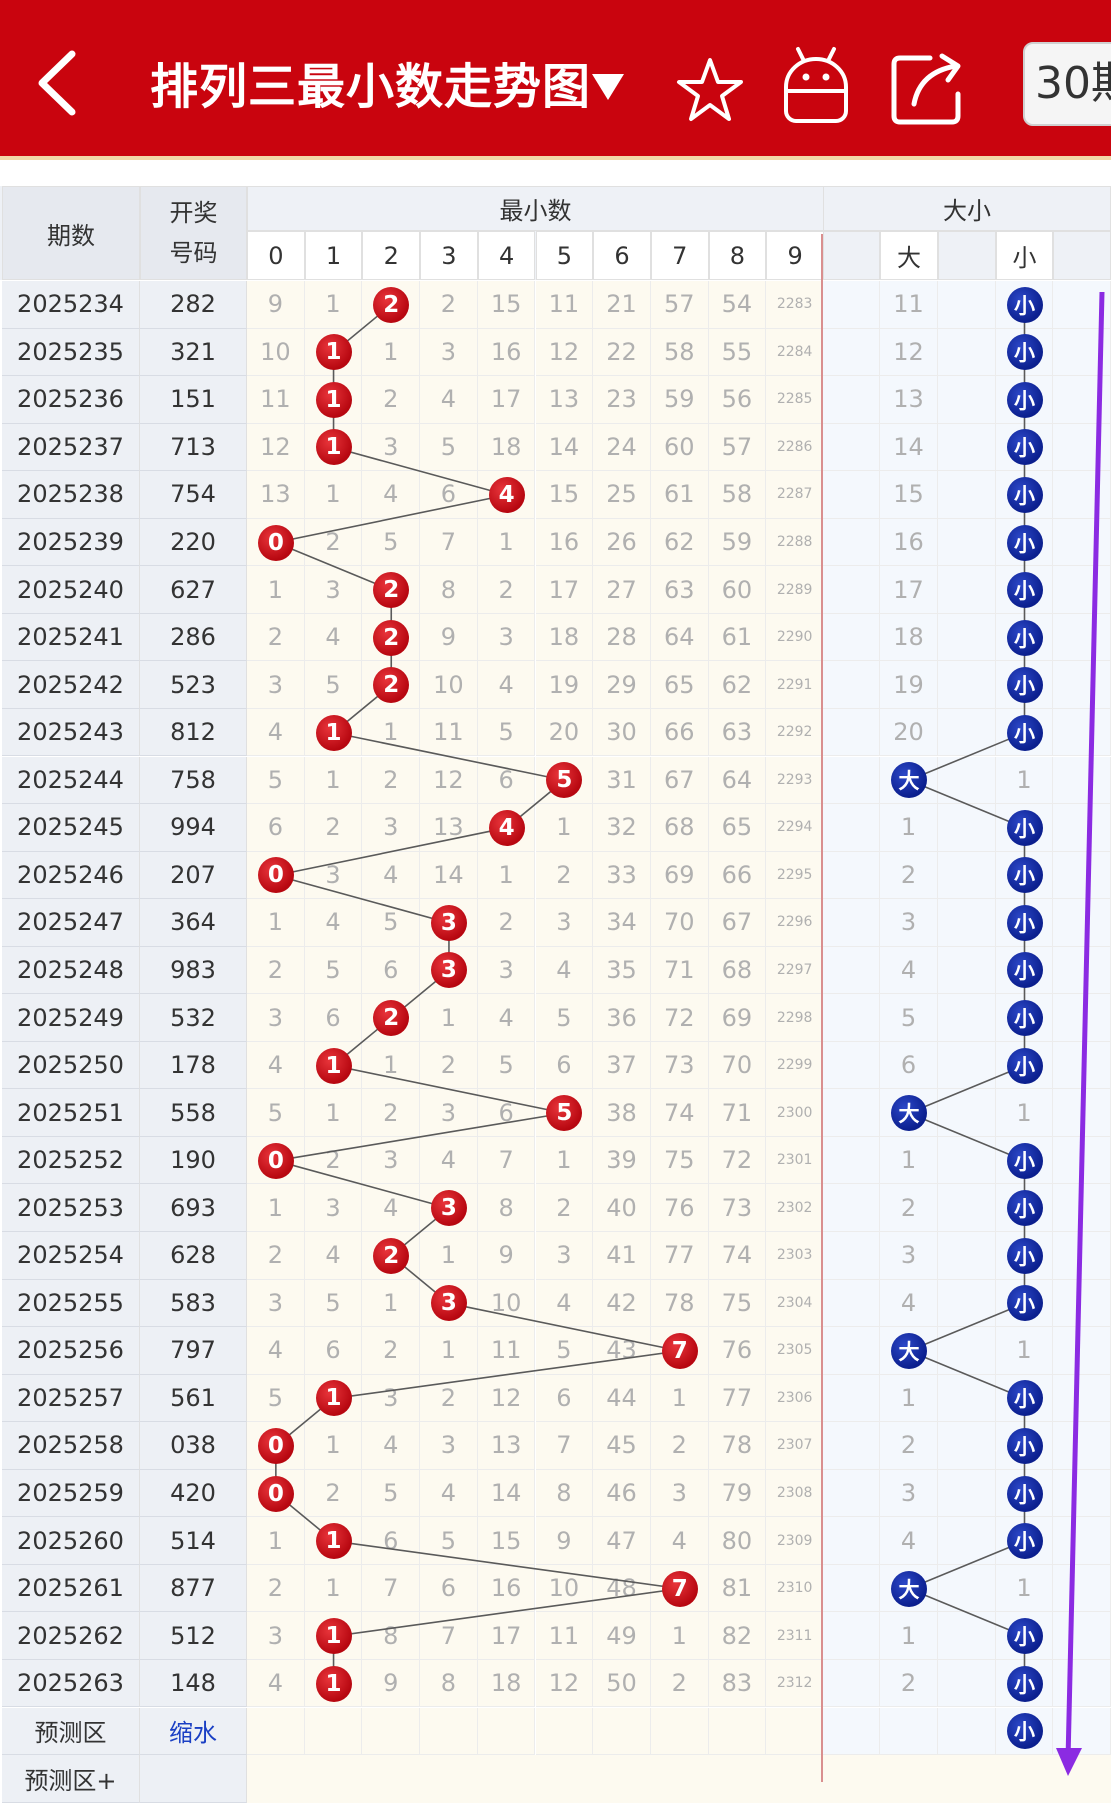 The image size is (1111, 1803). Describe the element at coordinates (193, 780) in the screenshot. I see `draw-code-cell: 758` at that location.